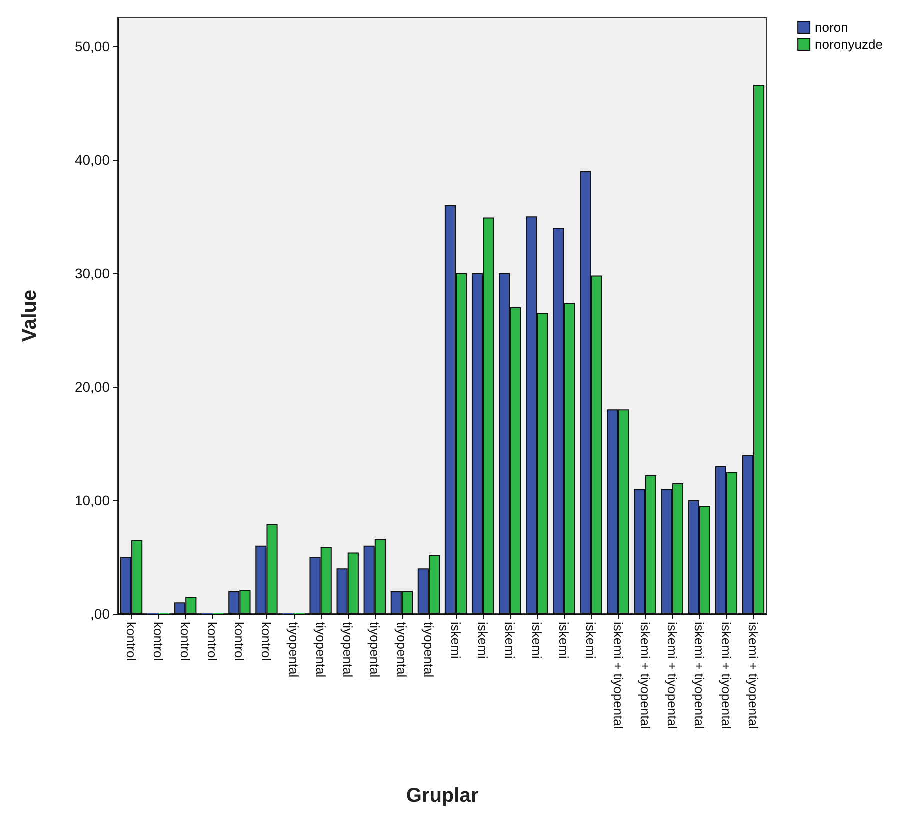  I want to click on y-tick-label: ,00, so click(100, 614).